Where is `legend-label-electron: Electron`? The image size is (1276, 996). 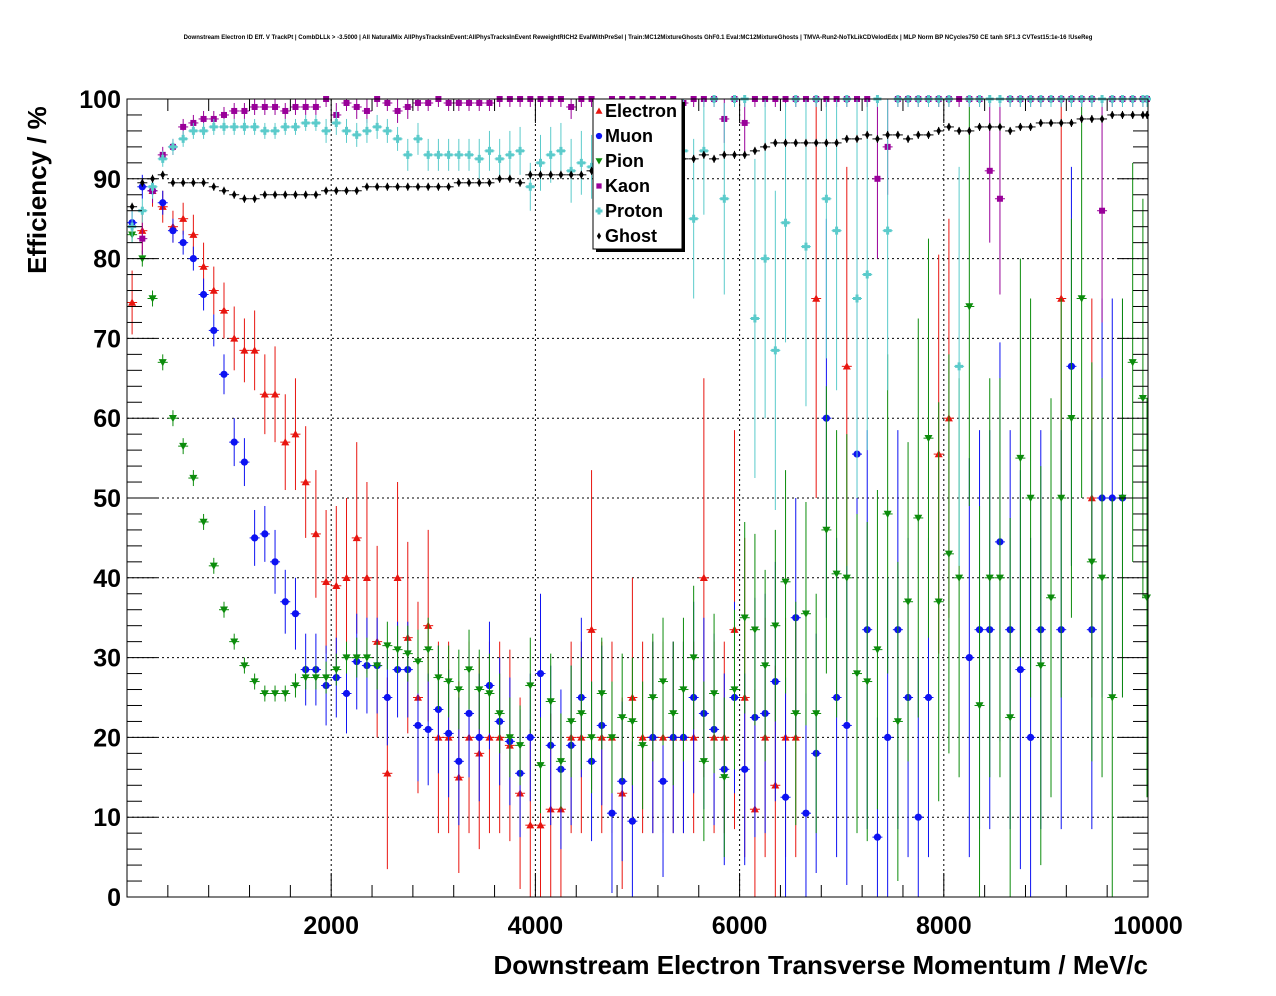 legend-label-electron: Electron is located at coordinates (641, 111).